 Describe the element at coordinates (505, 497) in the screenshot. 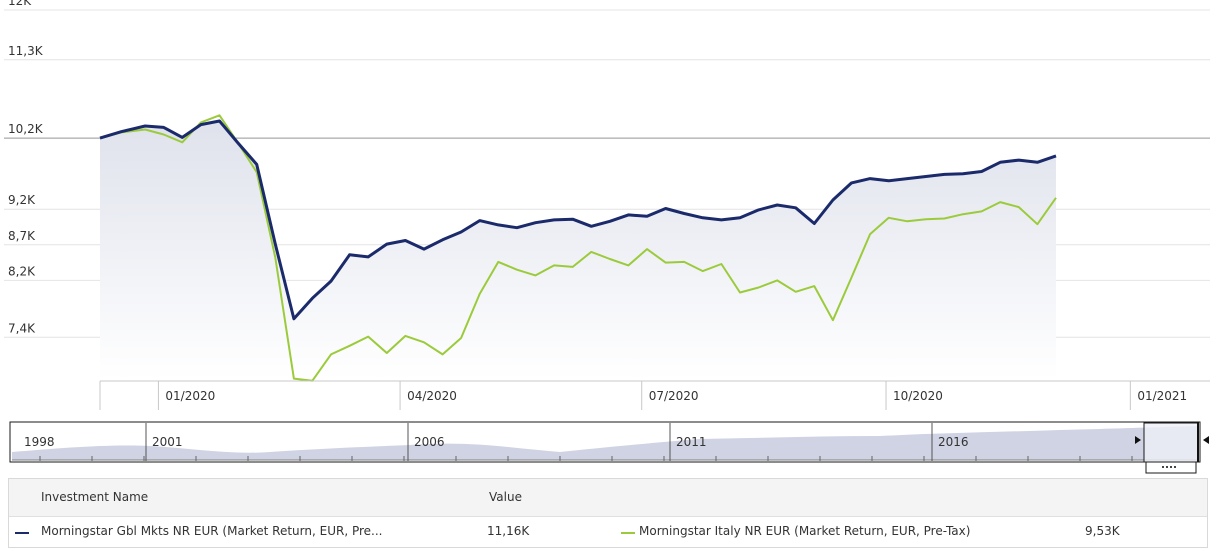

I see `header-value: Value` at that location.